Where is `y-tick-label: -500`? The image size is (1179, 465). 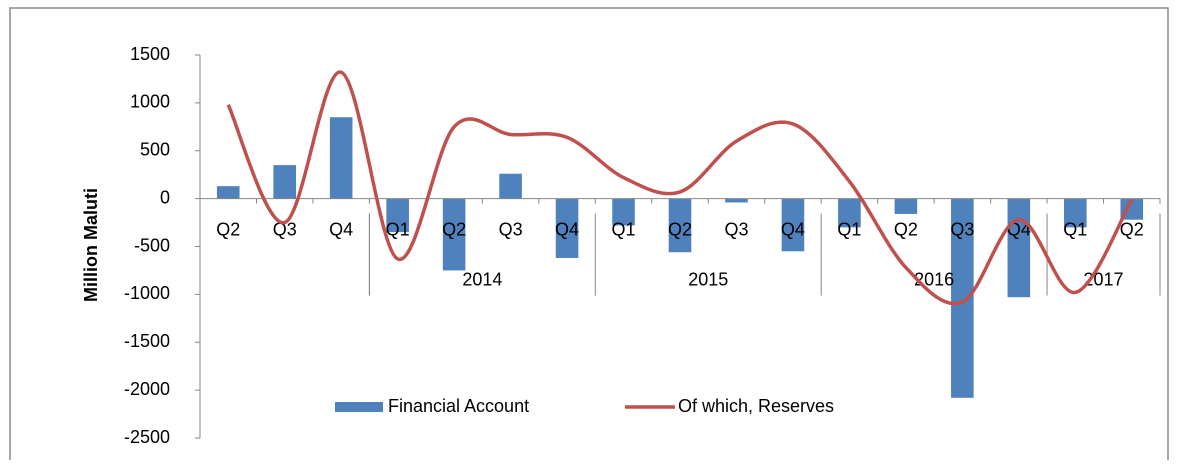 y-tick-label: -500 is located at coordinates (152, 245).